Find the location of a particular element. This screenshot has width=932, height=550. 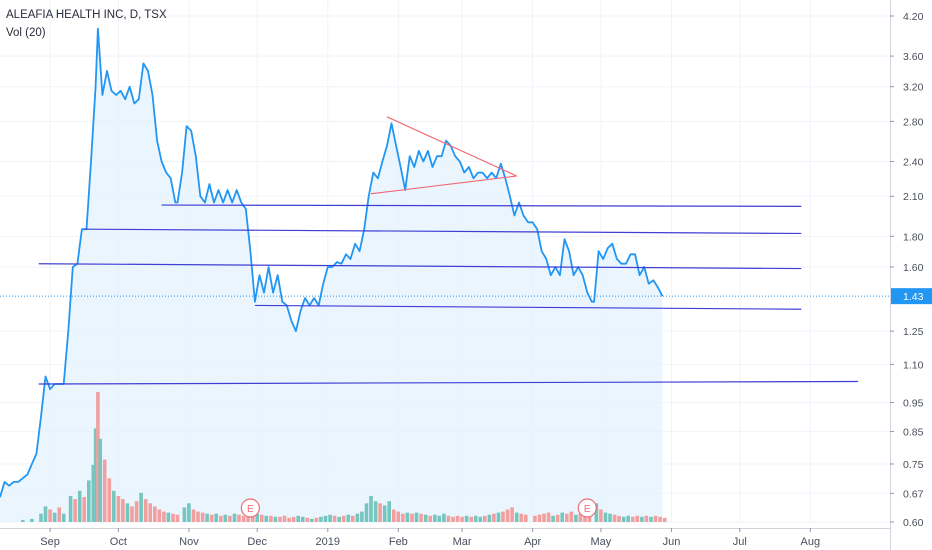

symbol-title: ALEAFIA HEALTH INC, D, TSX is located at coordinates (86, 15).